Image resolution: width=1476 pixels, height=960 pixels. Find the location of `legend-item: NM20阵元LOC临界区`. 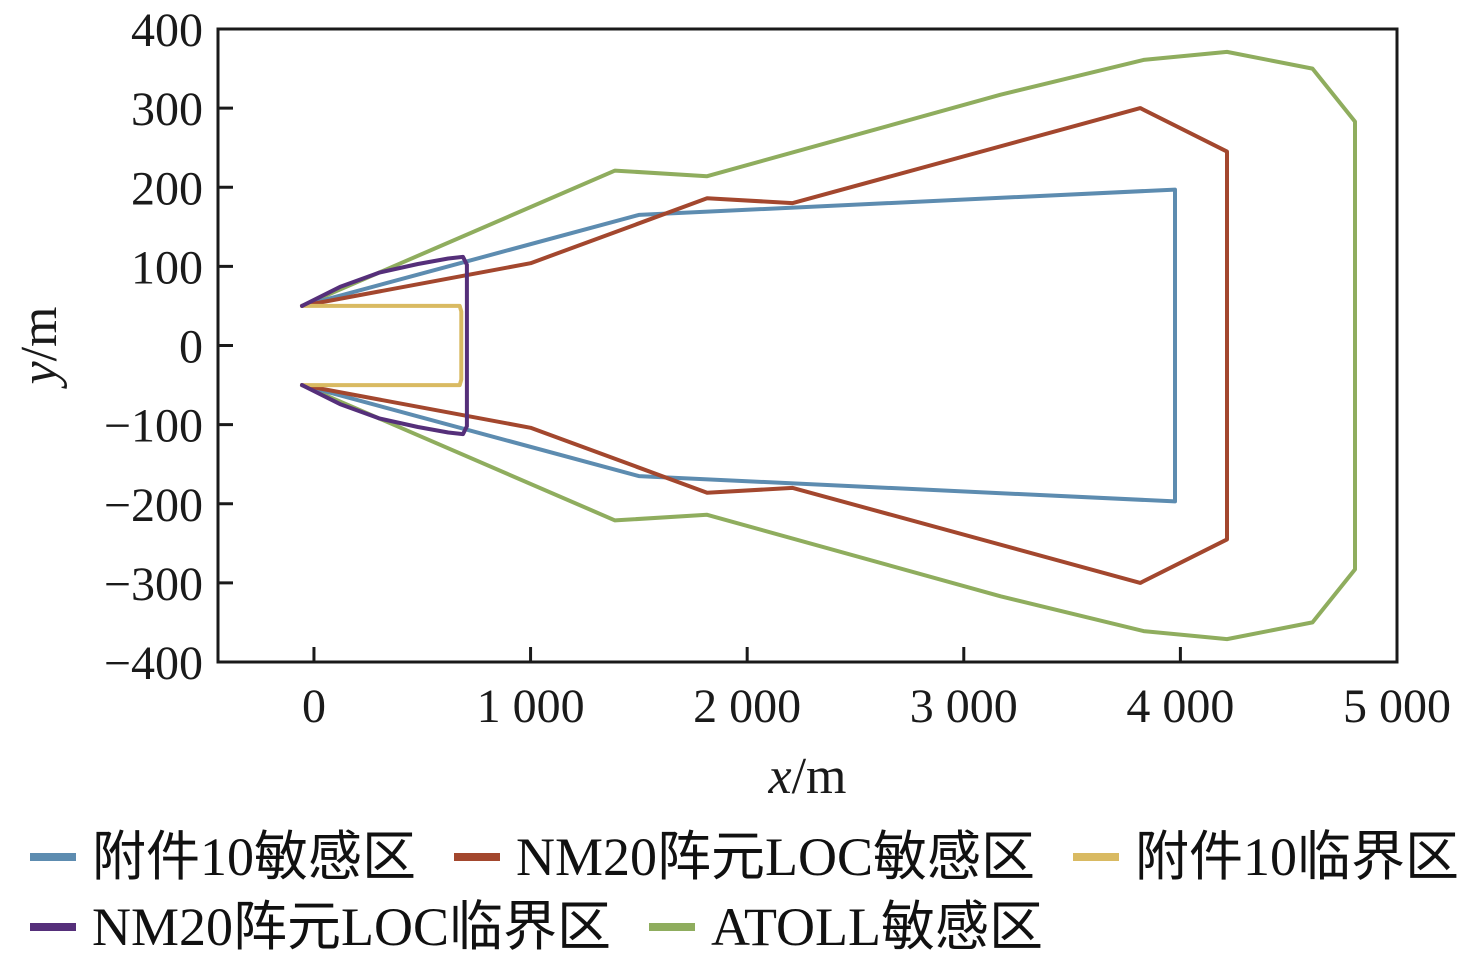

legend-item: NM20阵元LOC临界区 is located at coordinates (320, 927).